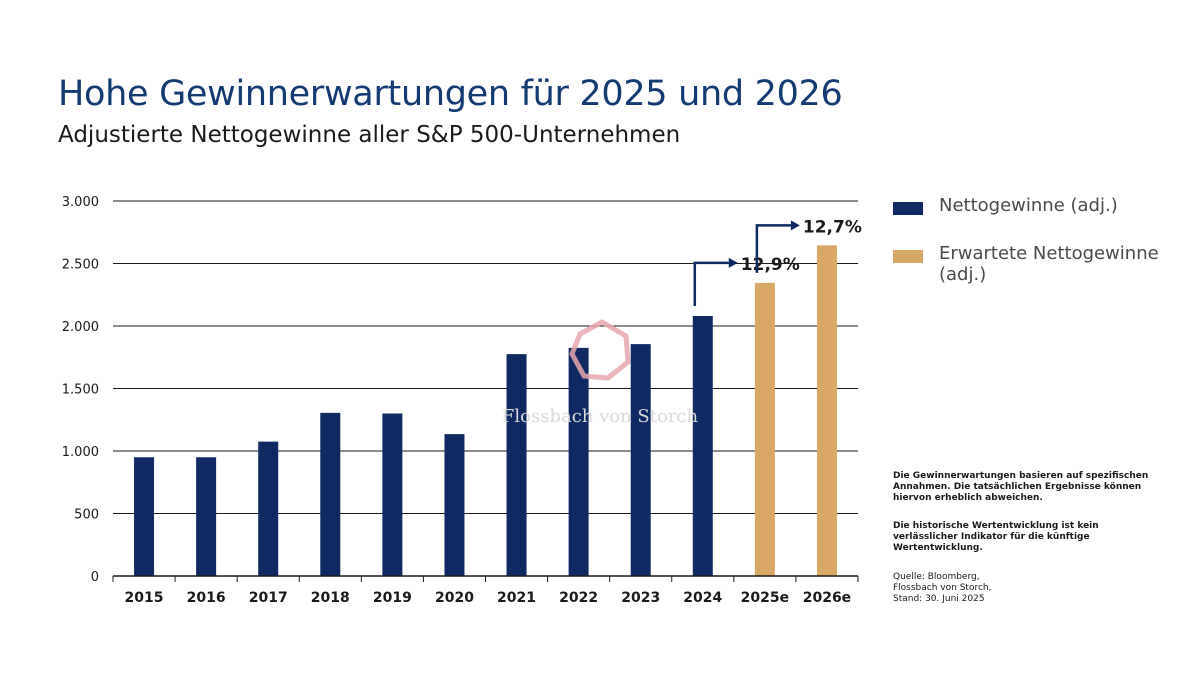 Image resolution: width=1200 pixels, height=675 pixels. I want to click on bar-2017, so click(268, 508).